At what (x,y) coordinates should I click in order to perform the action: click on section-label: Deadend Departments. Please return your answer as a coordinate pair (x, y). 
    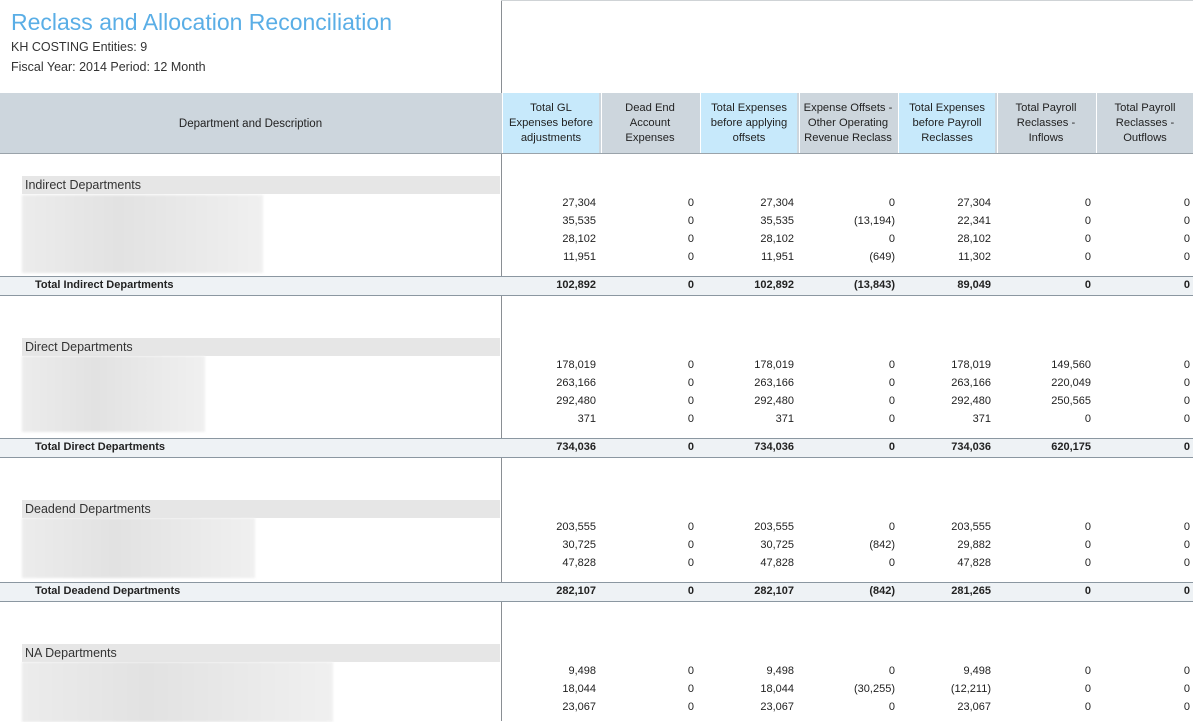
    Looking at the image, I should click on (261, 509).